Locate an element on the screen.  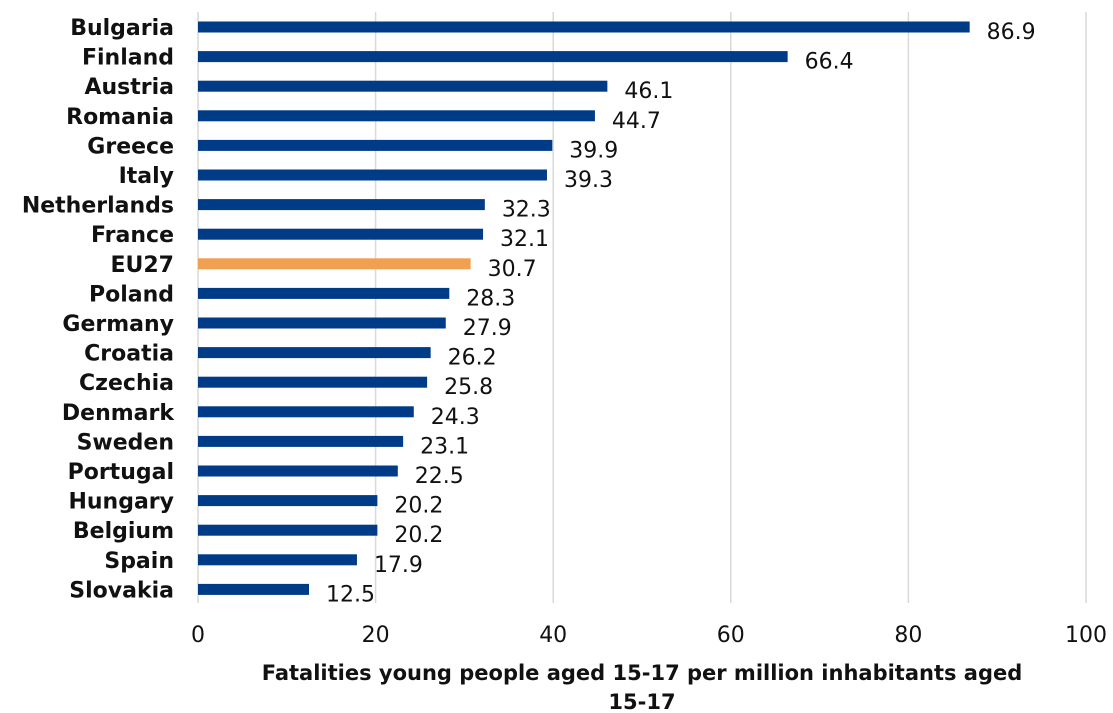
value-label: 66.4 is located at coordinates (829, 62).